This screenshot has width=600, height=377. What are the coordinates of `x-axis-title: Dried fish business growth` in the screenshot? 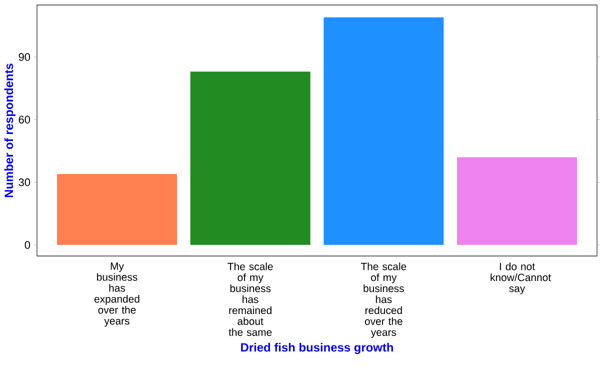 It's located at (317, 348).